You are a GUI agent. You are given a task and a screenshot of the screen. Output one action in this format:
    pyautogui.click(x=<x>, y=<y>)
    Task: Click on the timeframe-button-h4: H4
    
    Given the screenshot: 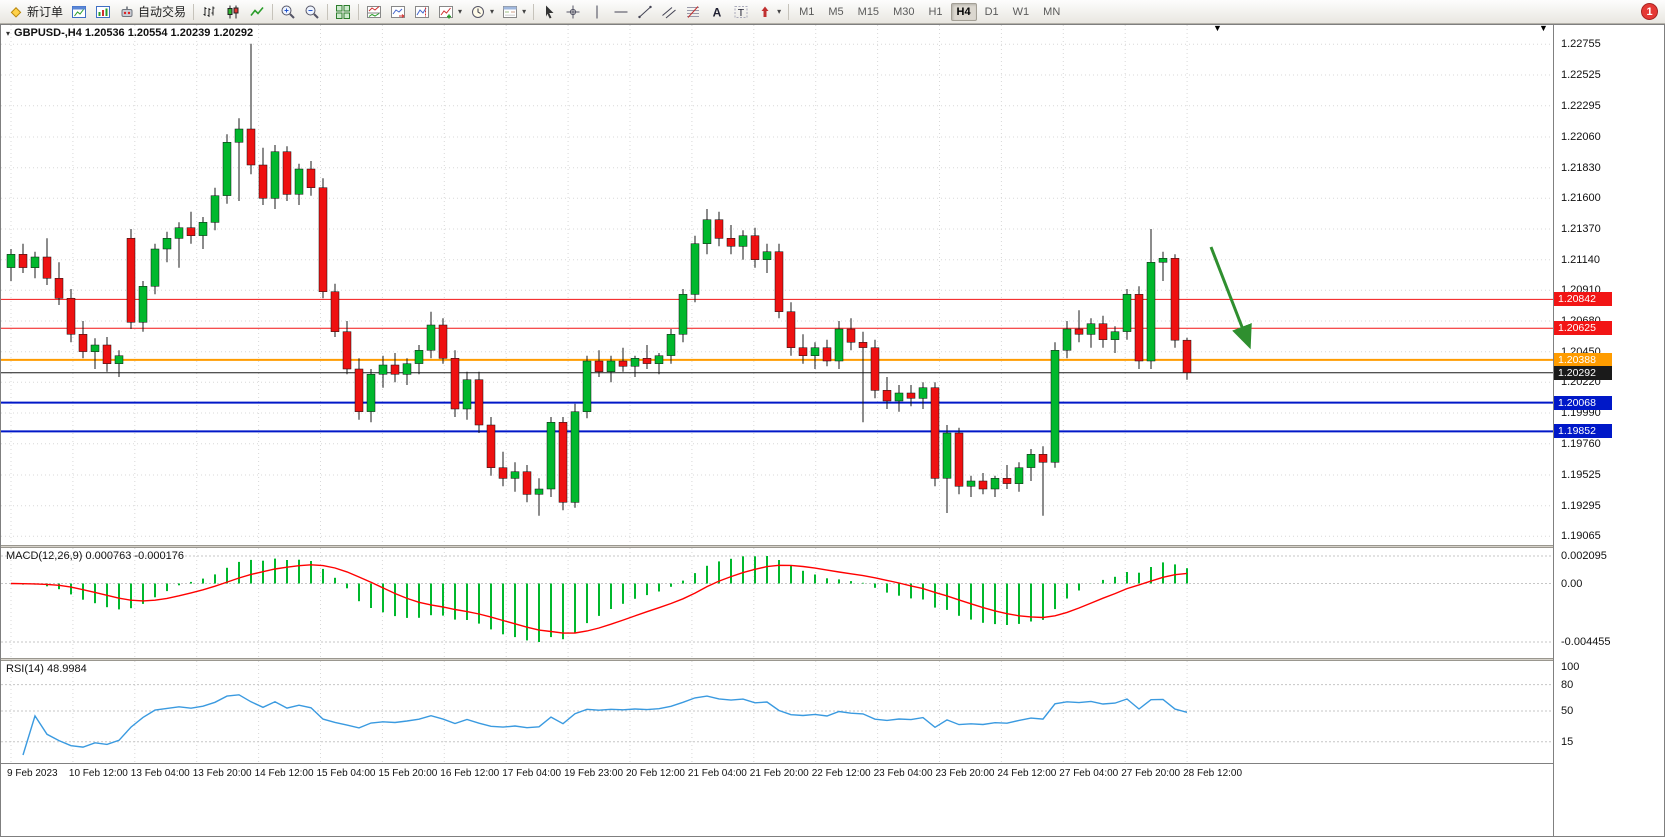 What is the action you would take?
    pyautogui.click(x=963, y=11)
    